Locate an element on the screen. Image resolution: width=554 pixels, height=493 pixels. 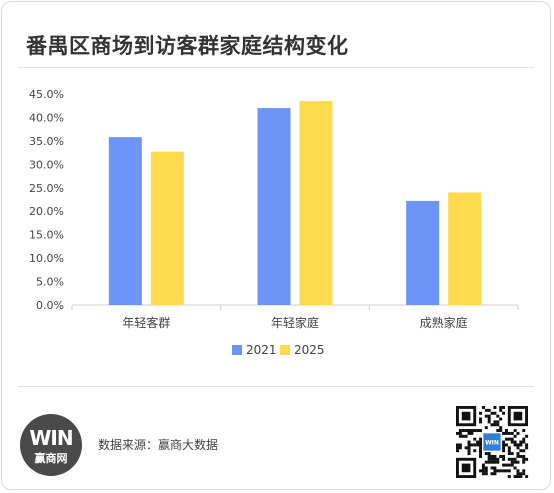
x-category-label: 成熟家庭 is located at coordinates (444, 322).